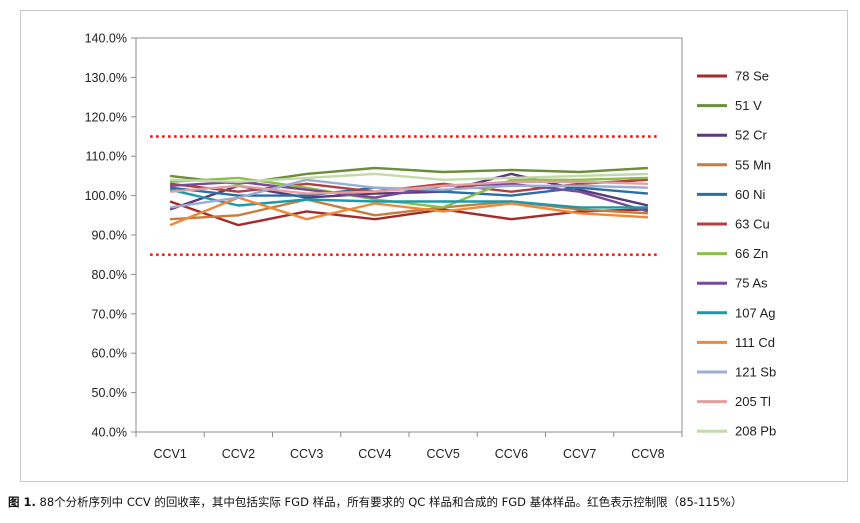  What do you see at coordinates (306, 454) in the screenshot?
I see `x-tick-label: CCV3` at bounding box center [306, 454].